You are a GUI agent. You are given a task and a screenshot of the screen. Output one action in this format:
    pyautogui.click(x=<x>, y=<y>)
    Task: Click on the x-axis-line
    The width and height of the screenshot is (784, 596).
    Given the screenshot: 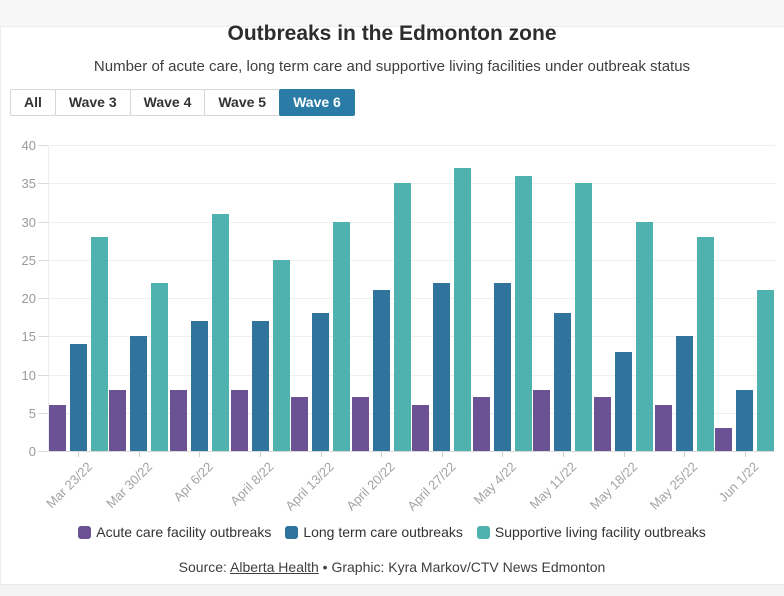 What is the action you would take?
    pyautogui.click(x=411, y=451)
    